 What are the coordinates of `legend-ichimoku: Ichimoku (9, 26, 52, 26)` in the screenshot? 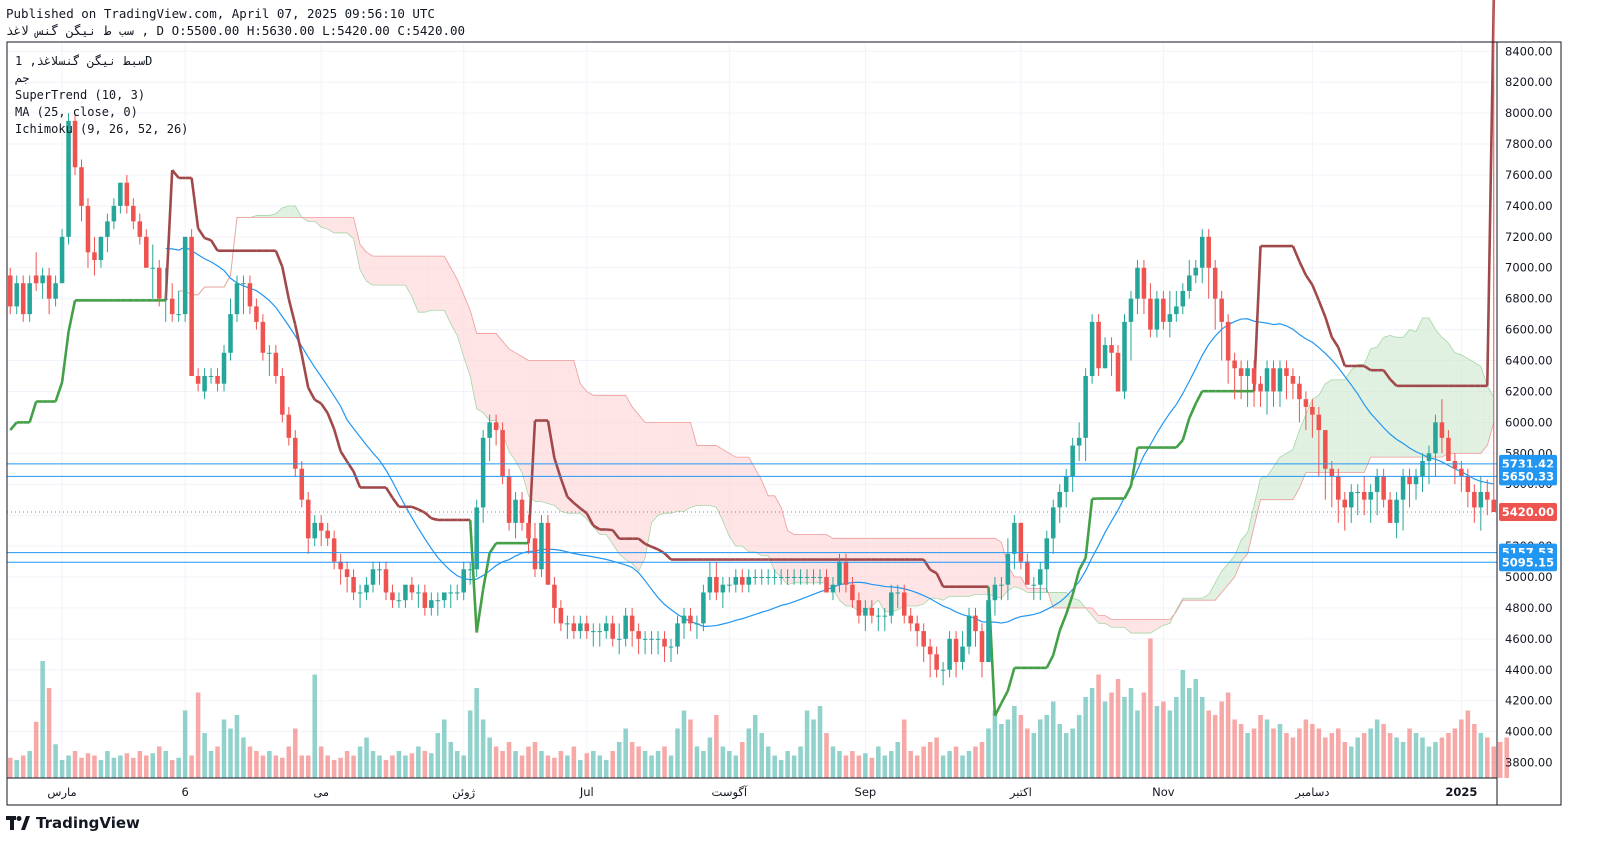 It's located at (102, 129).